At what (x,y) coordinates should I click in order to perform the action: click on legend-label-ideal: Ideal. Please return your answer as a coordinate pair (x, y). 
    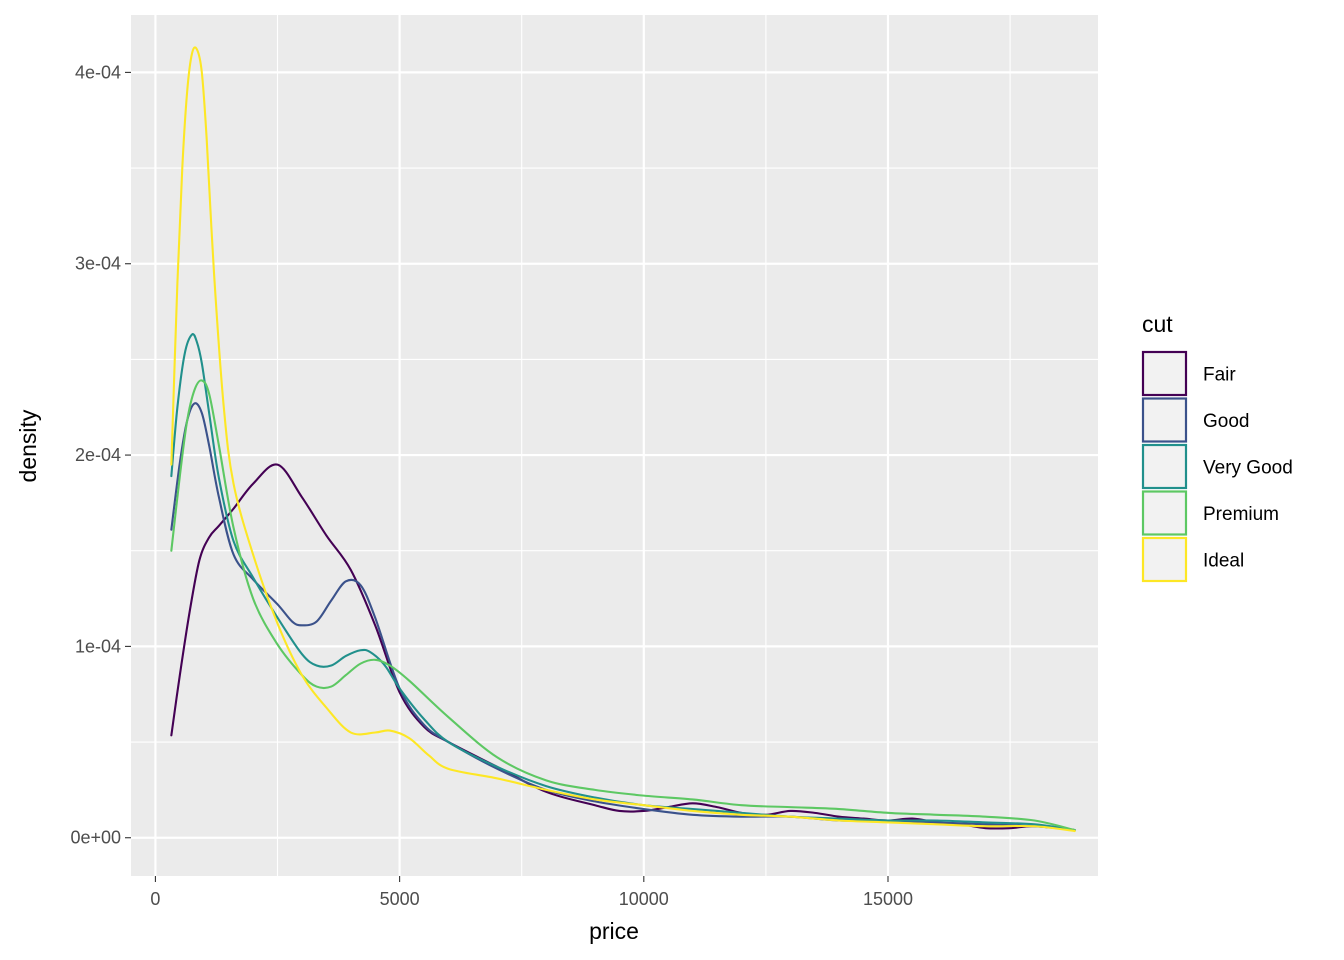
    Looking at the image, I should click on (1223, 561).